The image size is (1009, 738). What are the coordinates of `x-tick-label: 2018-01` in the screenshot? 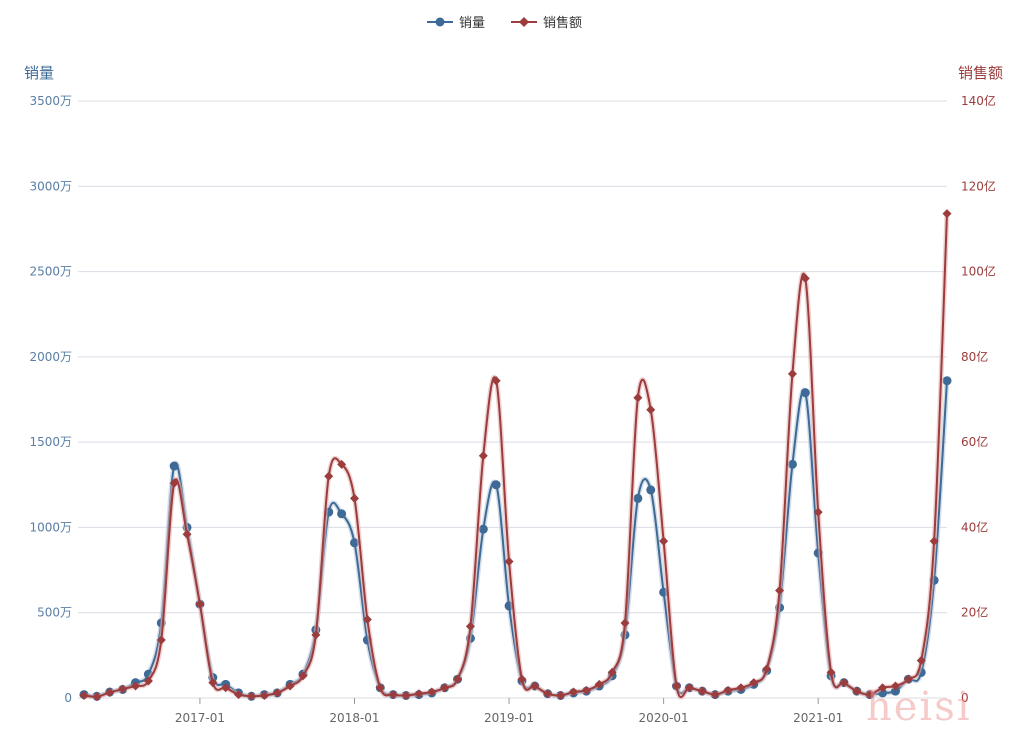 It's located at (354, 718).